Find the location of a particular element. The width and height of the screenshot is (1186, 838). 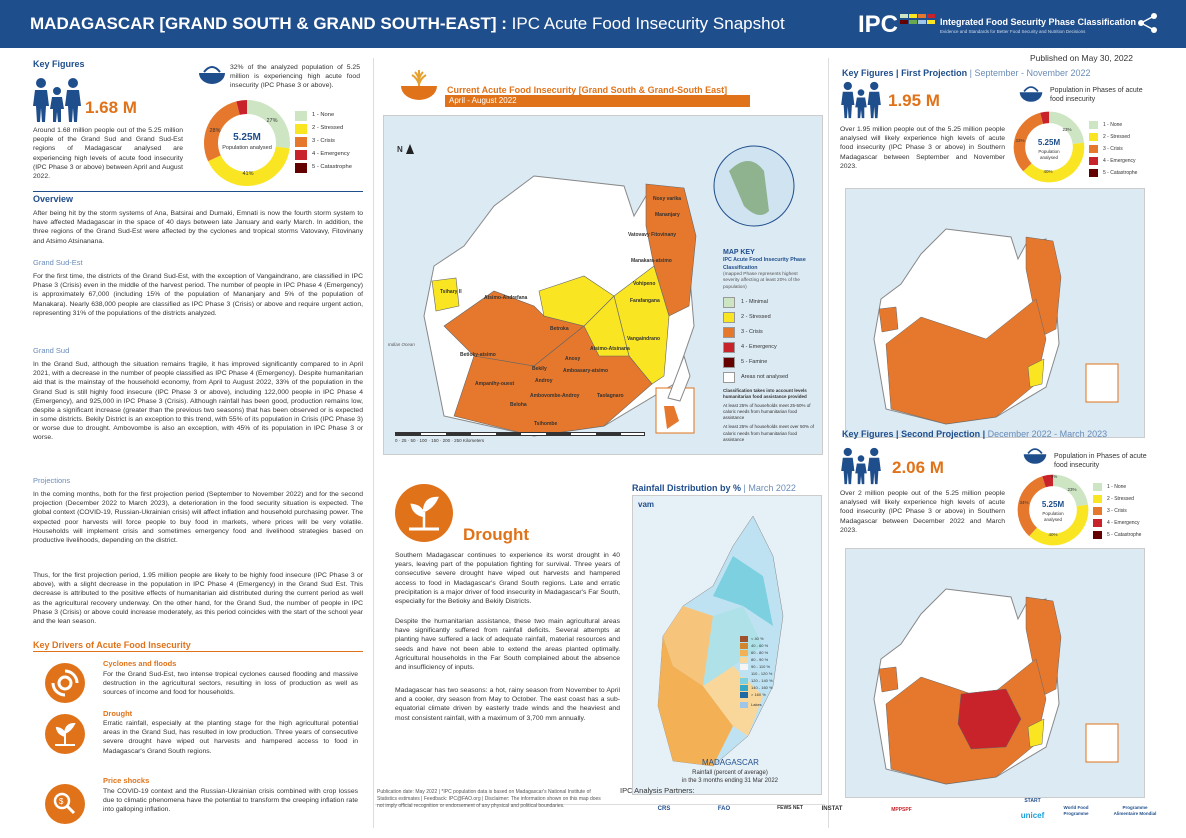

district-label: Ampanihy-ouest is located at coordinates (495, 384).